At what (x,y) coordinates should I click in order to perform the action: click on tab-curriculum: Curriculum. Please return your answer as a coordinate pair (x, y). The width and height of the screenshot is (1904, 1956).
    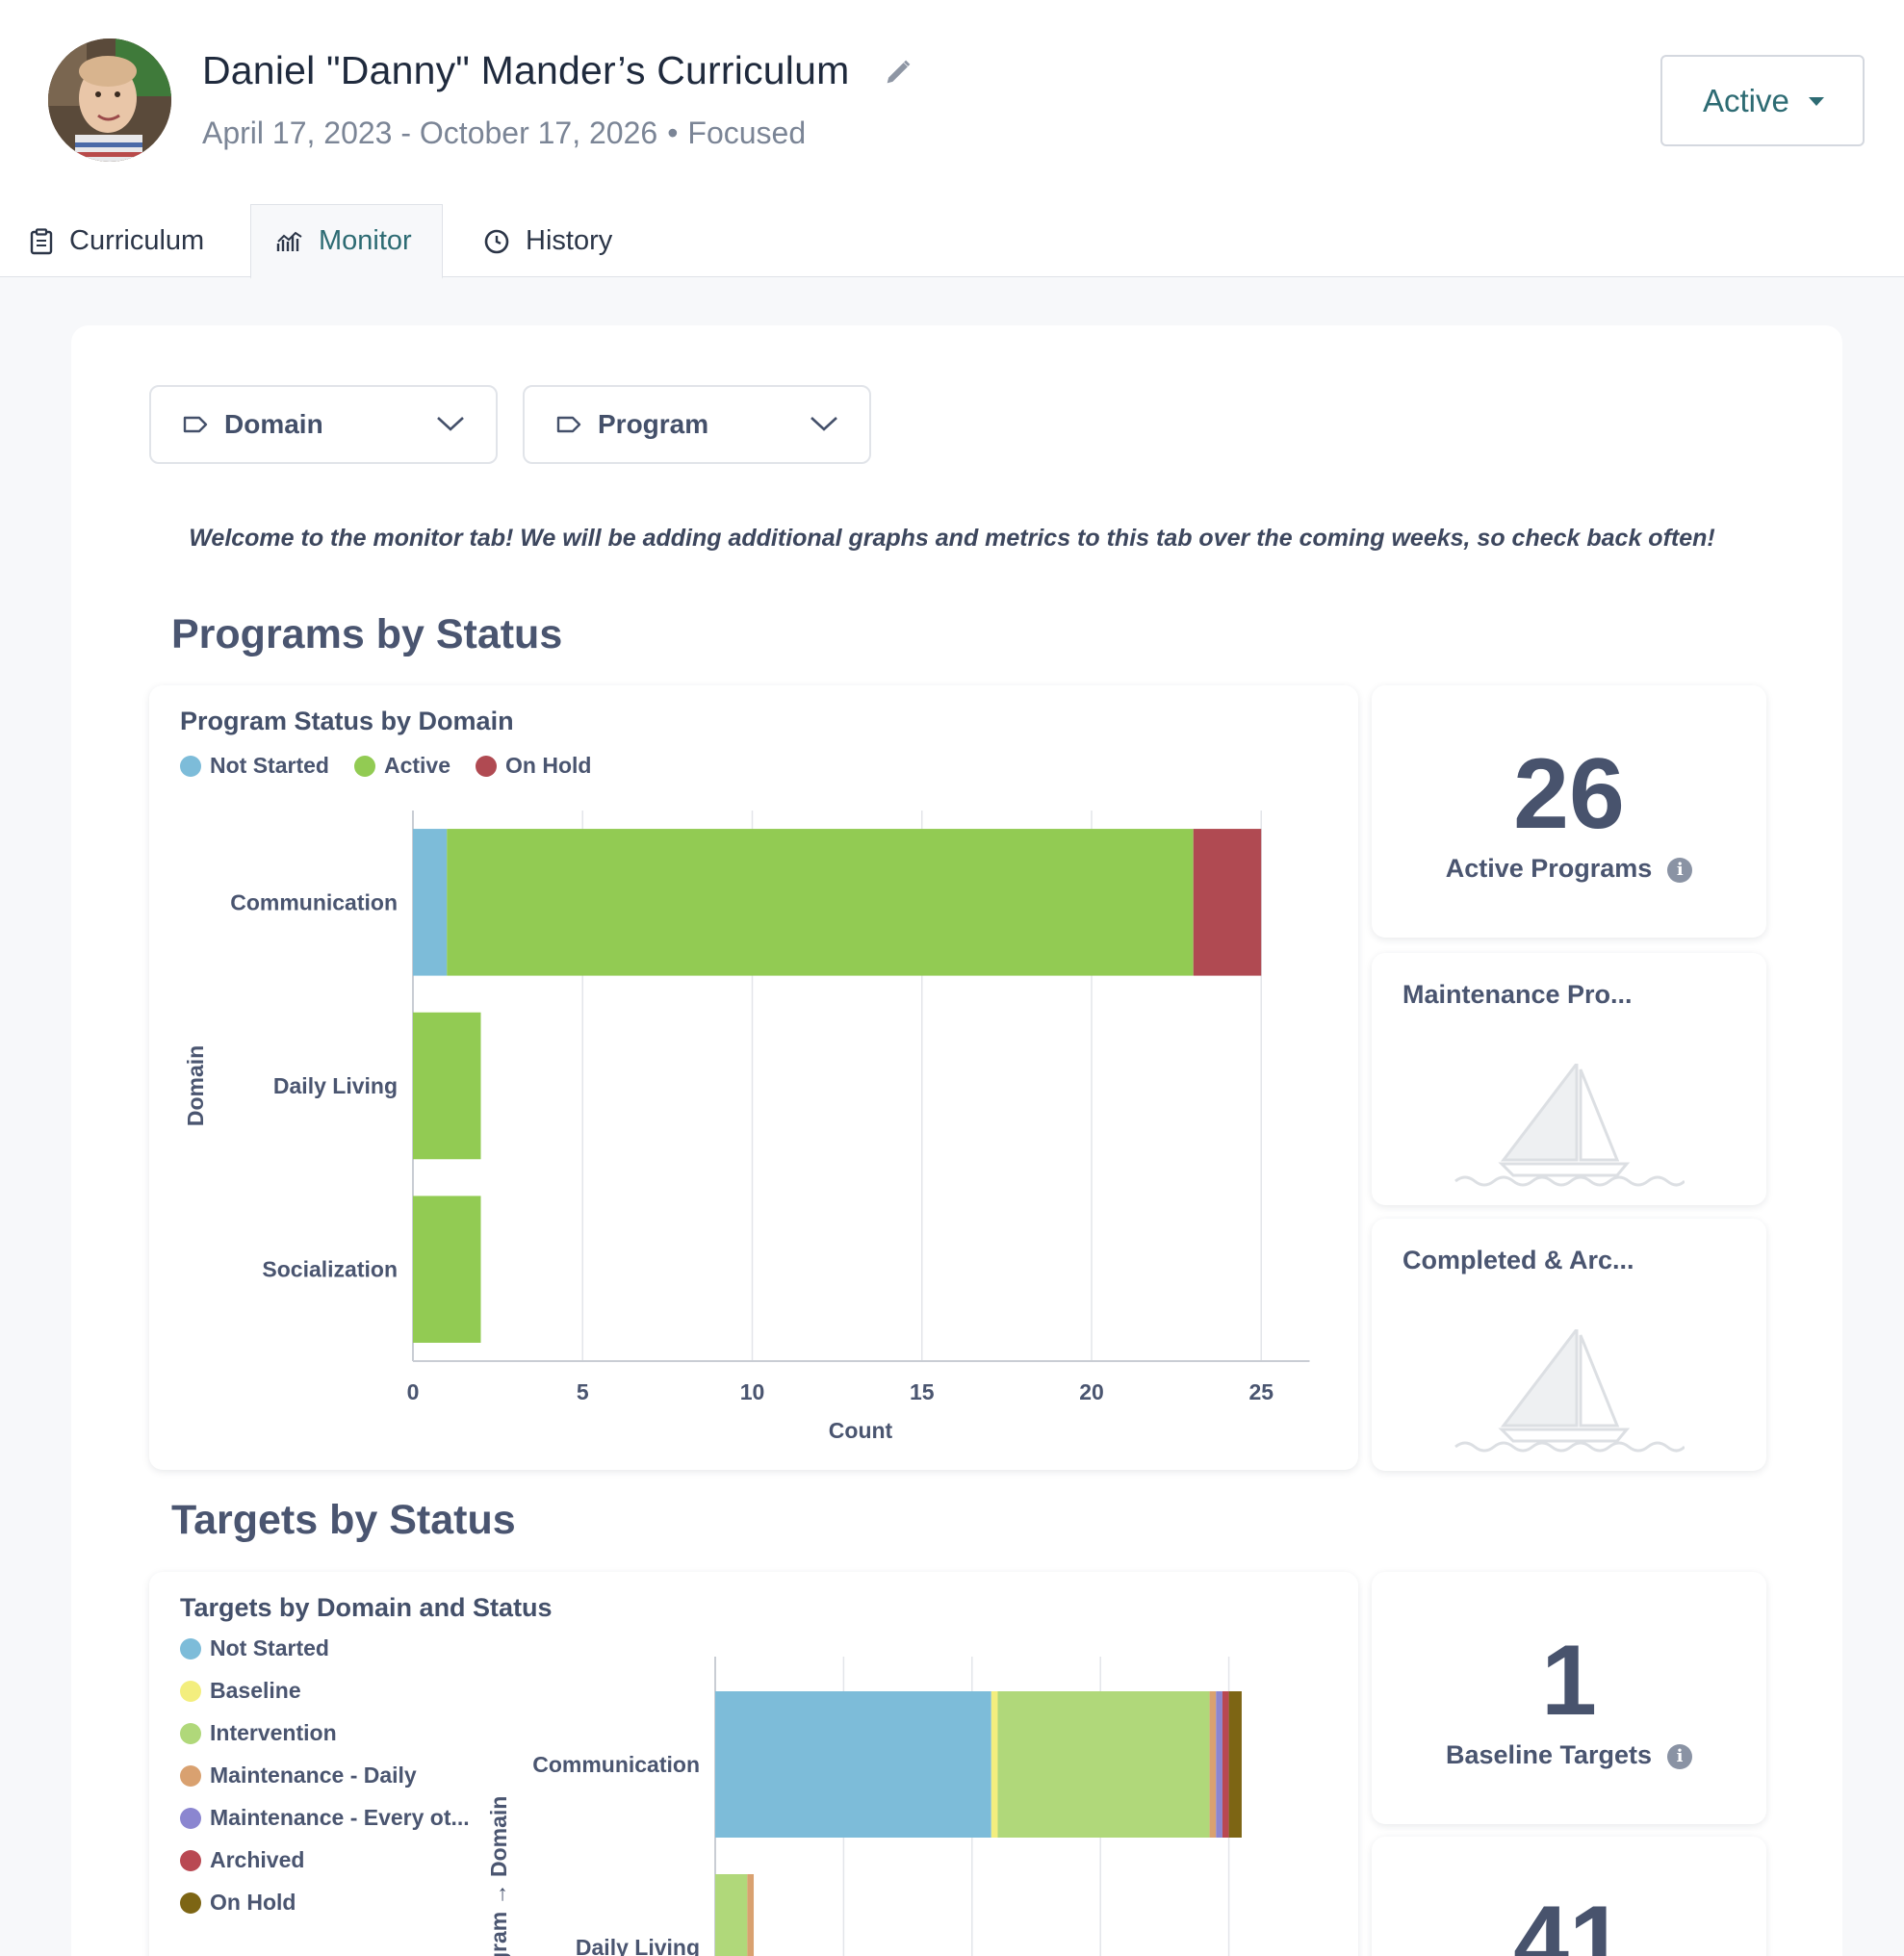
    Looking at the image, I should click on (125, 241).